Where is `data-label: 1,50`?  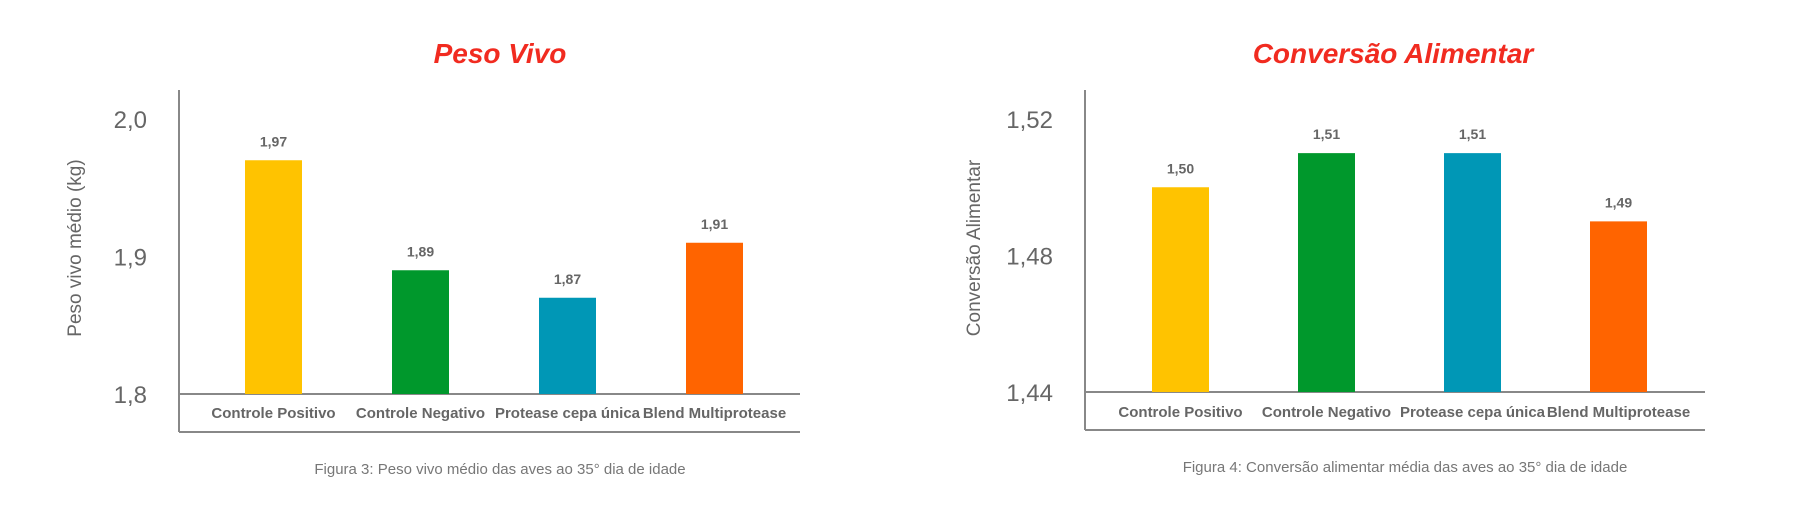
data-label: 1,50 is located at coordinates (1180, 168).